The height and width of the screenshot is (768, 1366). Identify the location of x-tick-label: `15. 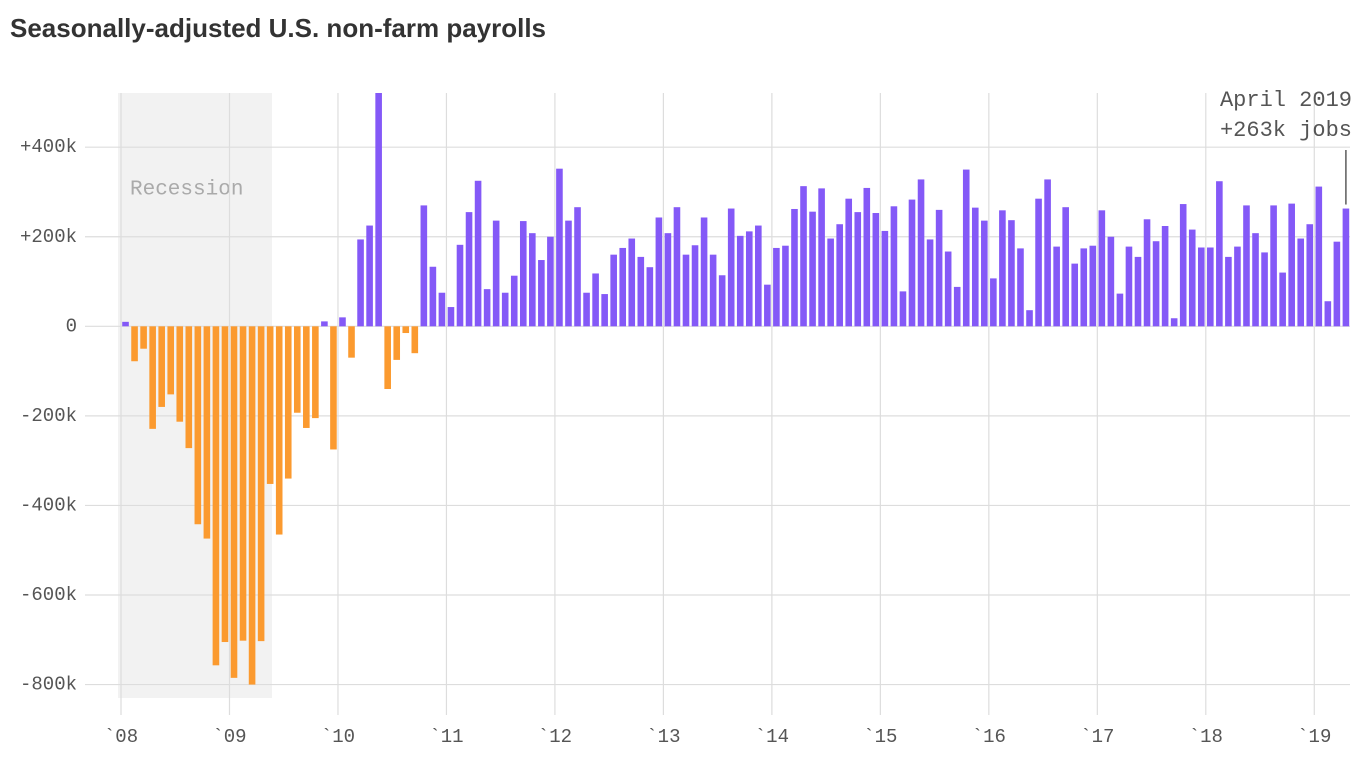
(880, 737).